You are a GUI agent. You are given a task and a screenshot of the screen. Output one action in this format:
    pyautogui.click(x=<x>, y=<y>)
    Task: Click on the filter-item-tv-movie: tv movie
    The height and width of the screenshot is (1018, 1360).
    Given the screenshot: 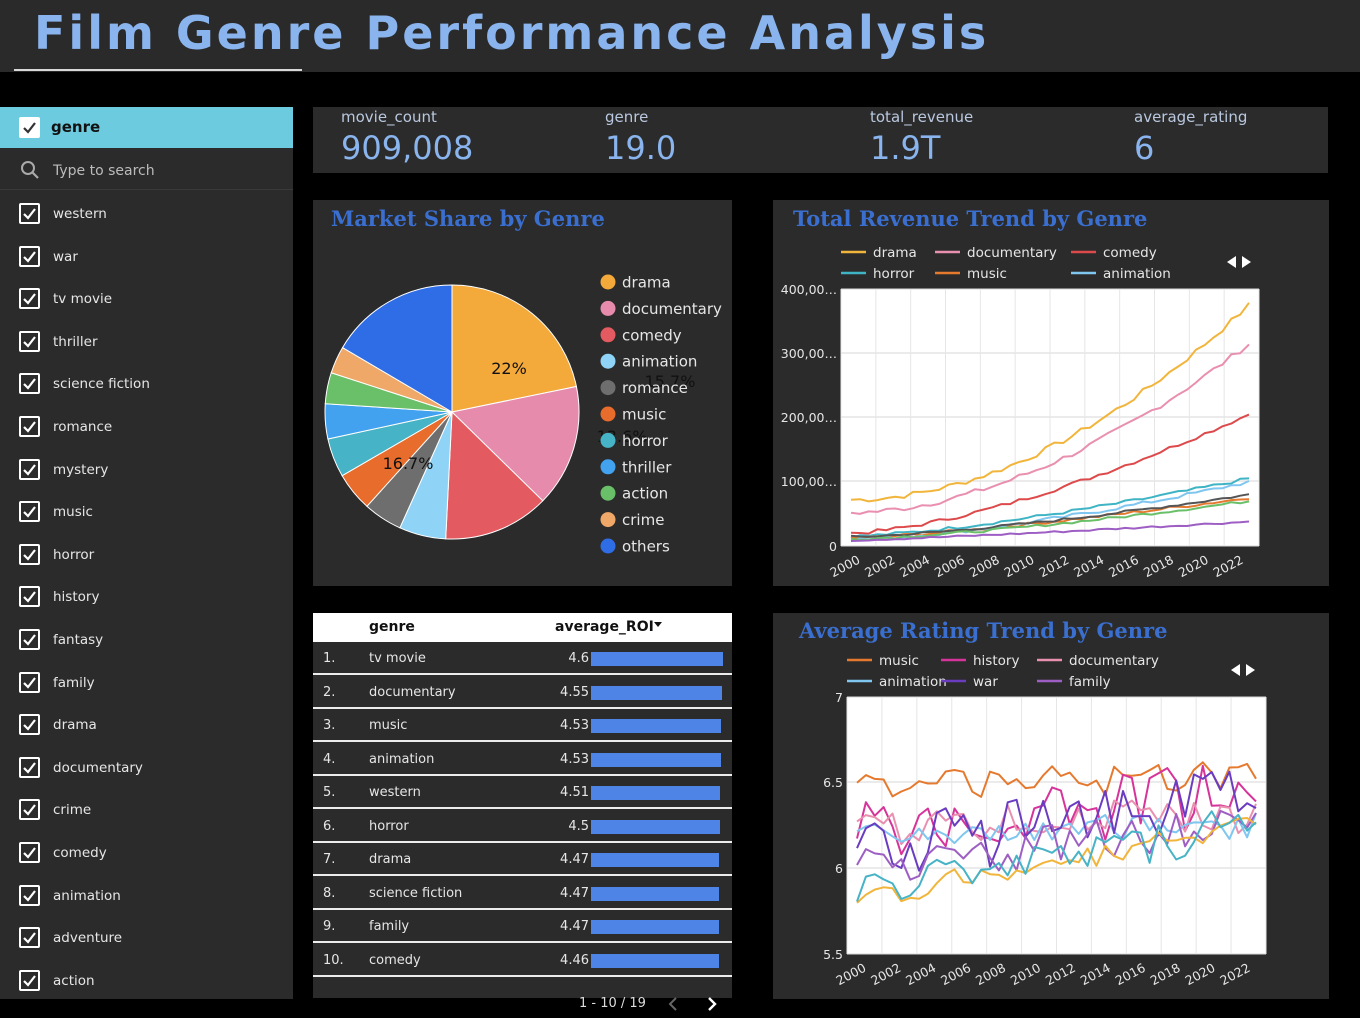 What is the action you would take?
    pyautogui.click(x=146, y=299)
    